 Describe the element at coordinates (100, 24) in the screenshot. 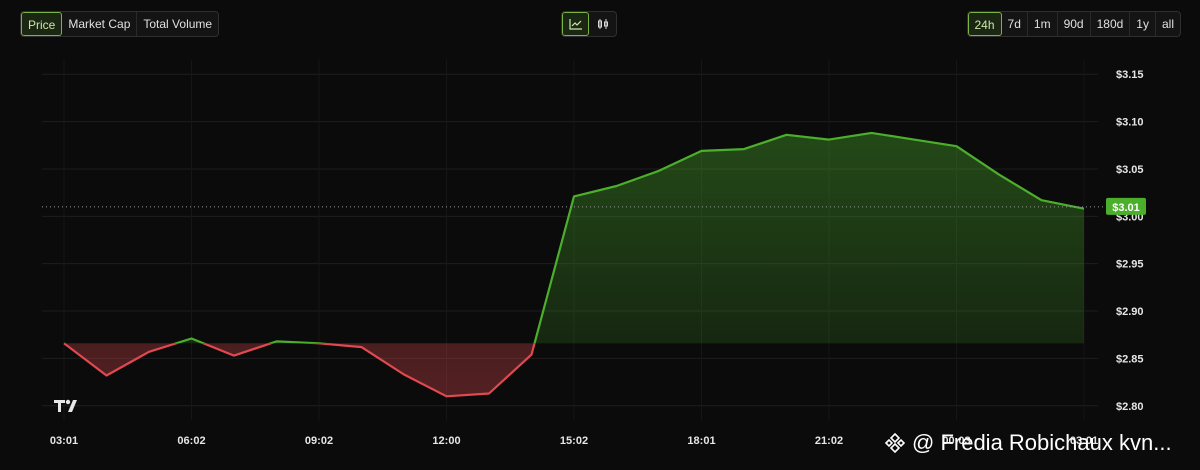

I see `tab-market-cap: Market Cap` at that location.